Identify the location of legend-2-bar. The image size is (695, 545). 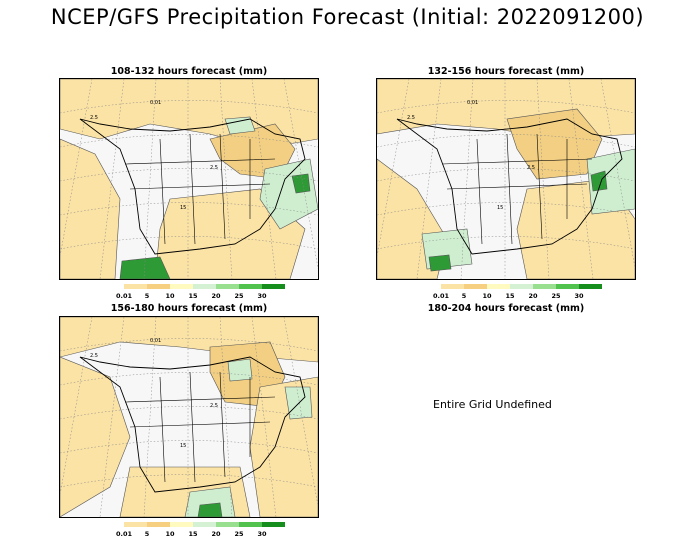
(521, 286).